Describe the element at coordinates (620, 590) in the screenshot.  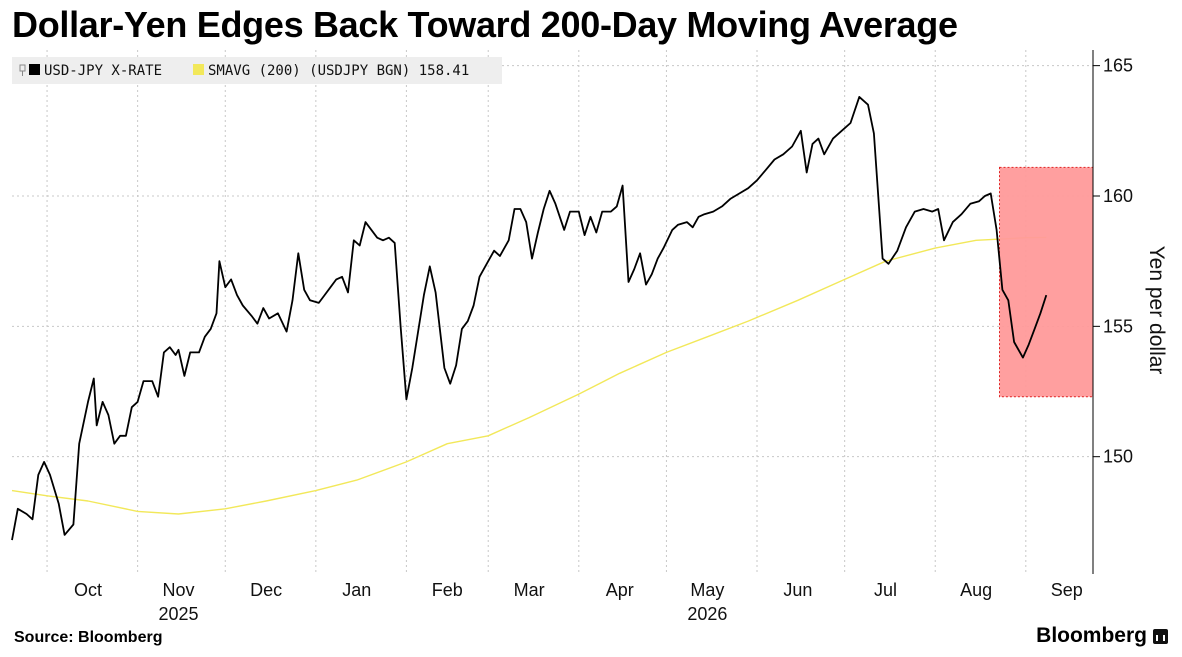
I see `x-tick-label: Apr` at that location.